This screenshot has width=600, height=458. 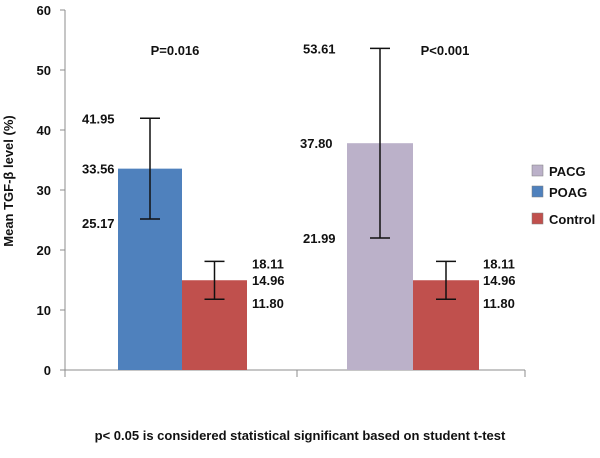 What do you see at coordinates (175, 50) in the screenshot?
I see `p-value-label: P=0.016` at bounding box center [175, 50].